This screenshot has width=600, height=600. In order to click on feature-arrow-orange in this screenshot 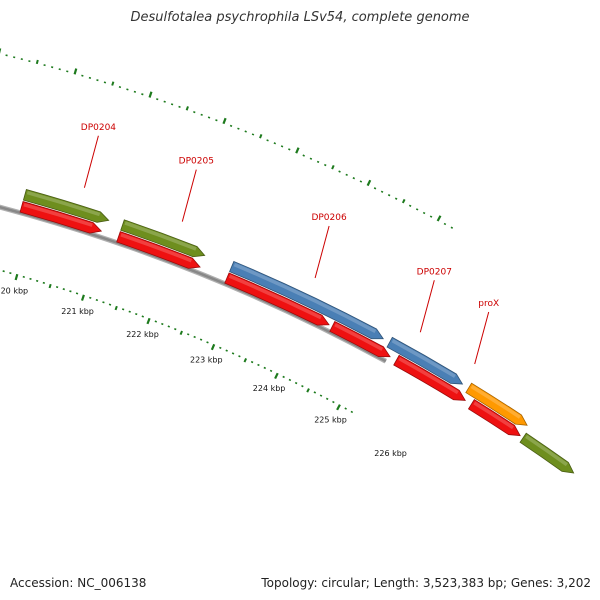, I will do `click(496, 404)`.